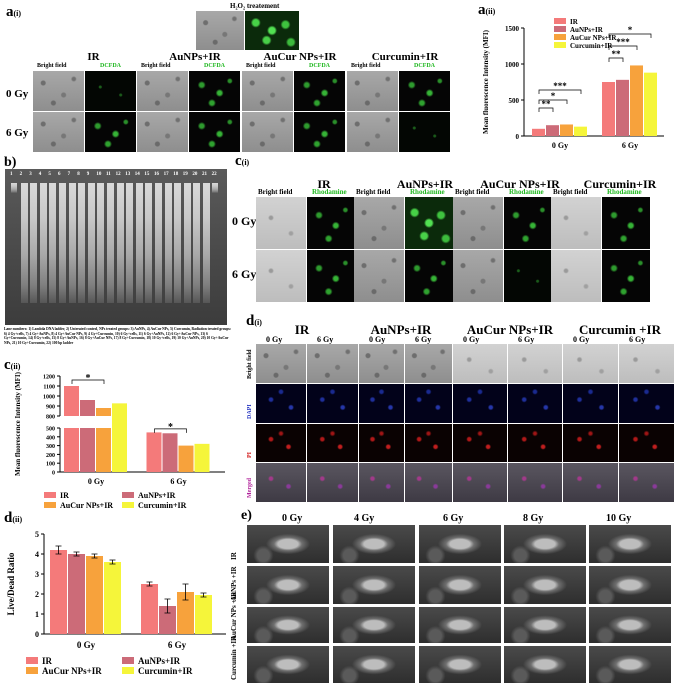 The image size is (676, 684). I want to click on d-i-row-label: DAPI, so click(250, 411).